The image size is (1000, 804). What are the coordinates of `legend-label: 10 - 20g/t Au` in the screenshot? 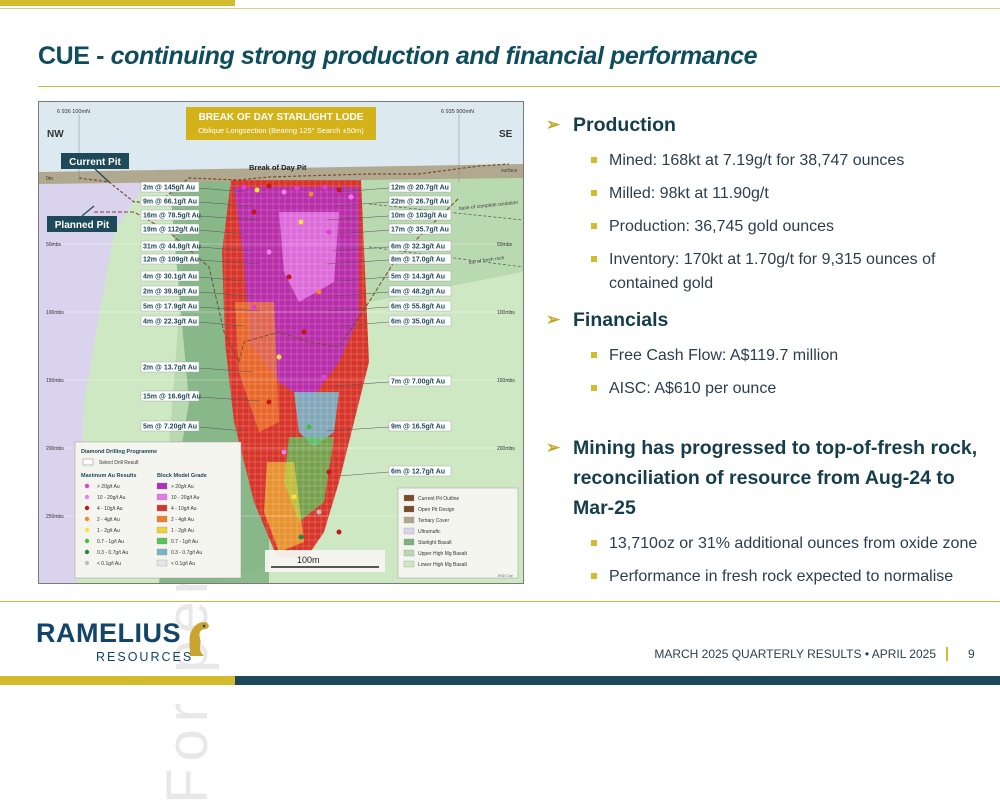 It's located at (185, 498).